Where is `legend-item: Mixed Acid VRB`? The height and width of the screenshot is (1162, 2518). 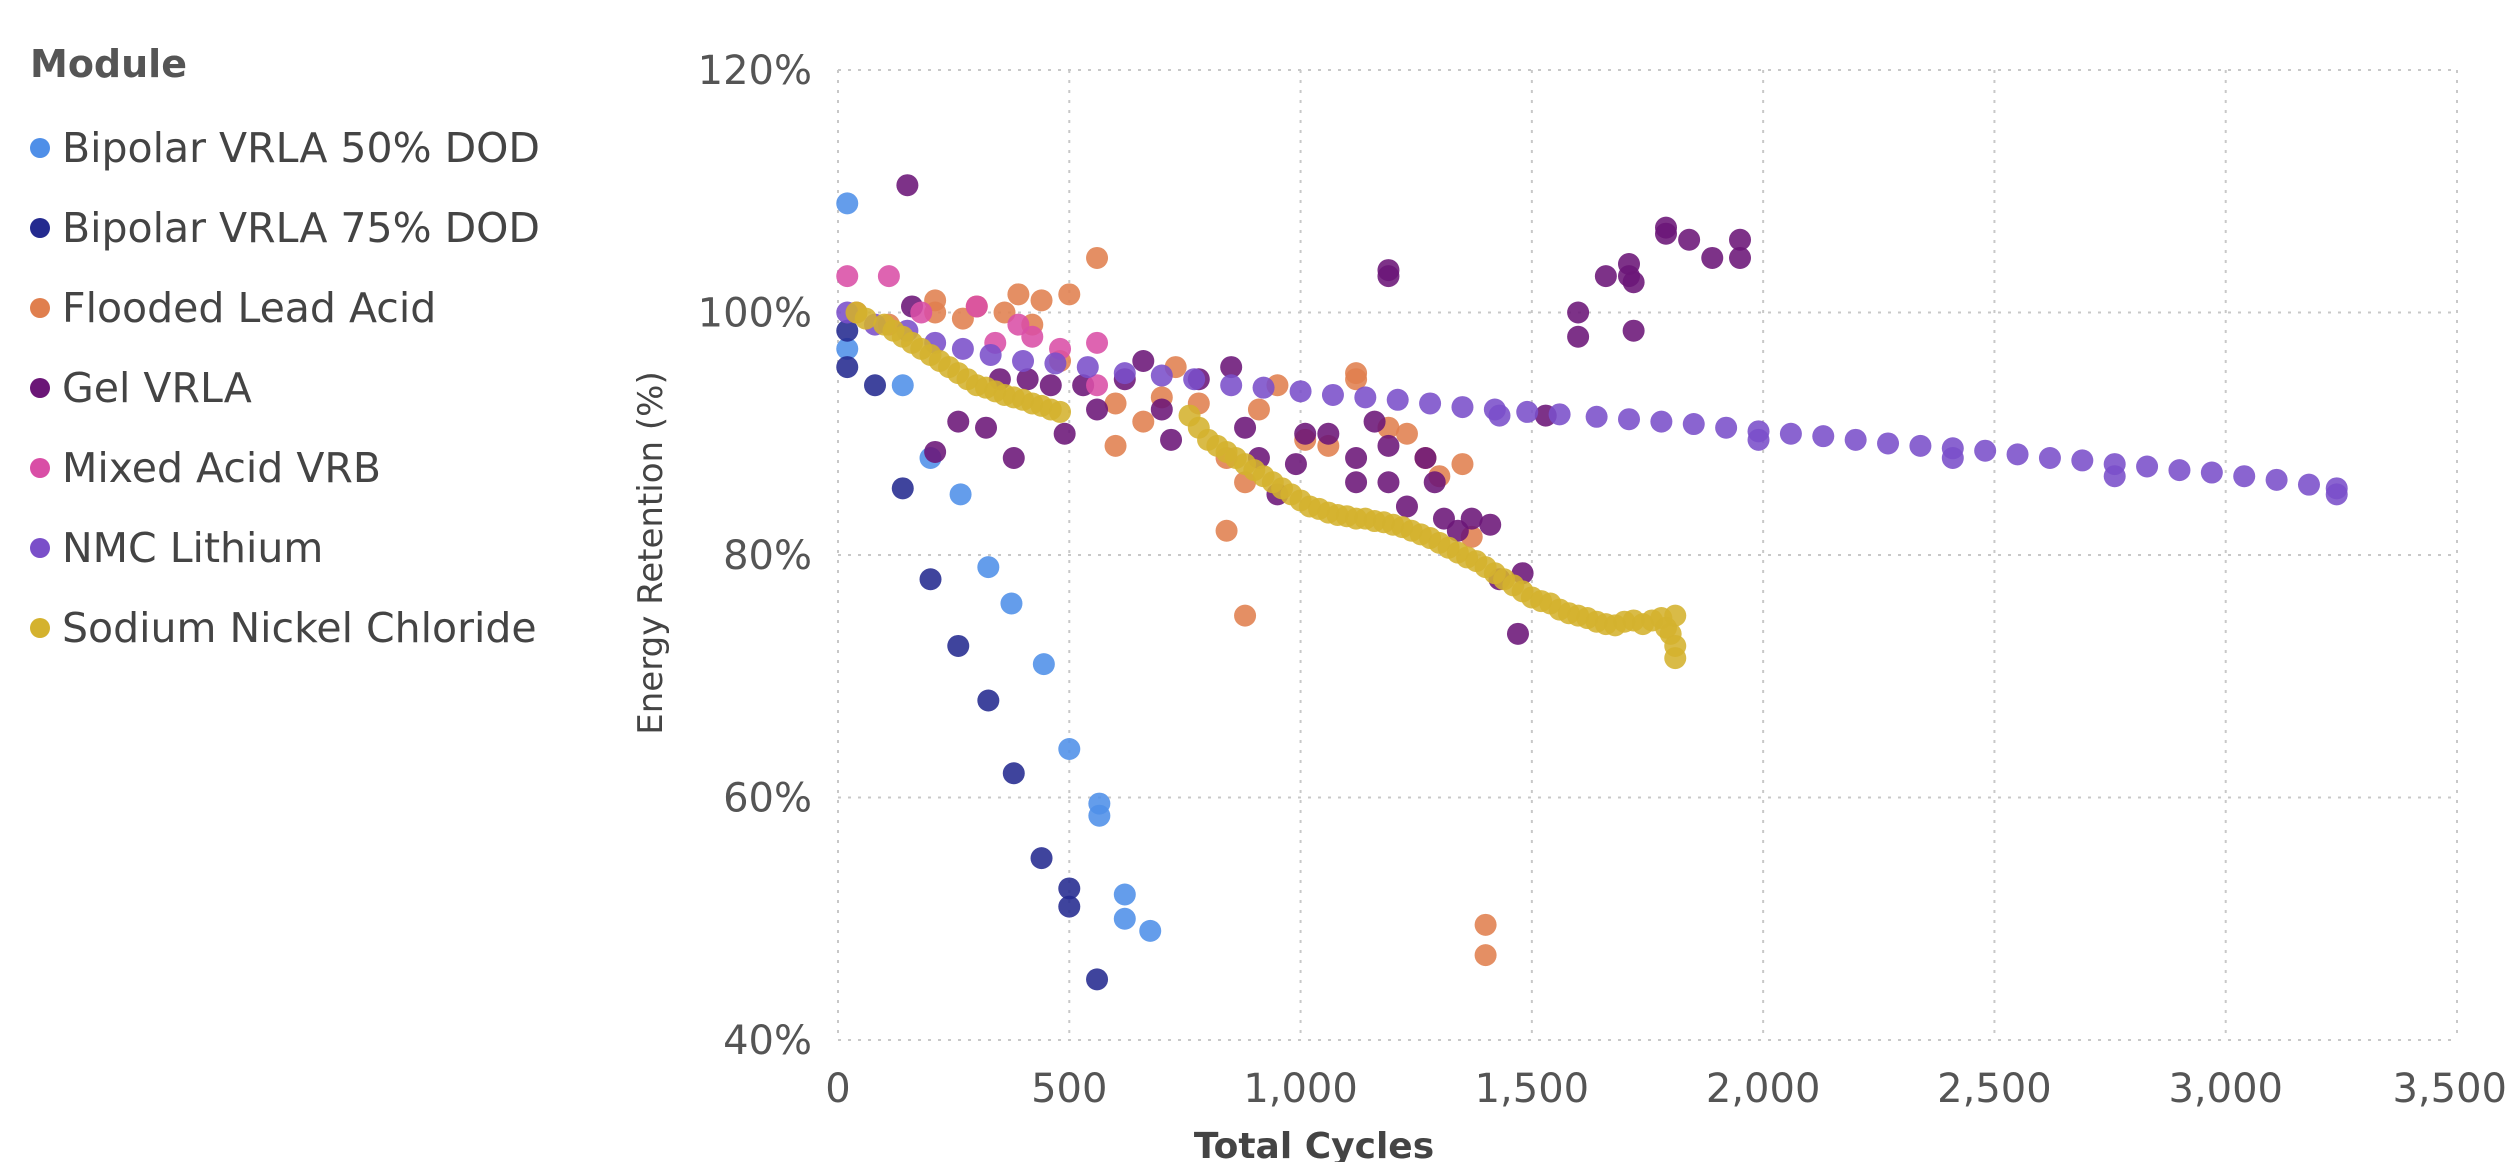 legend-item: Mixed Acid VRB is located at coordinates (285, 468).